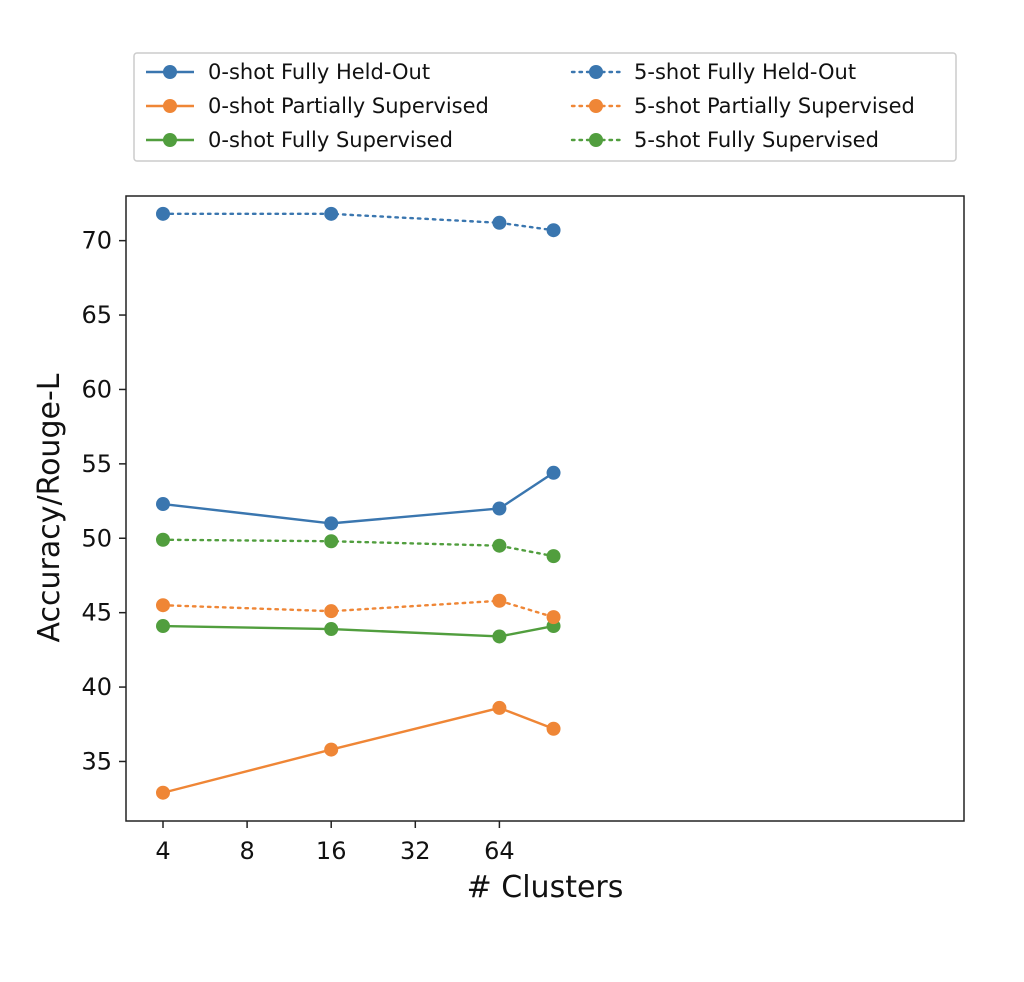 This screenshot has height=982, width=1024. What do you see at coordinates (745, 72) in the screenshot?
I see `legend-label: 5-shot Fully Held-Out` at bounding box center [745, 72].